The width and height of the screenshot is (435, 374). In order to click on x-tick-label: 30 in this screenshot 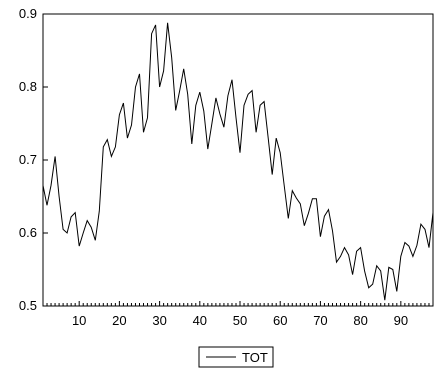, I will do `click(159, 320)`.